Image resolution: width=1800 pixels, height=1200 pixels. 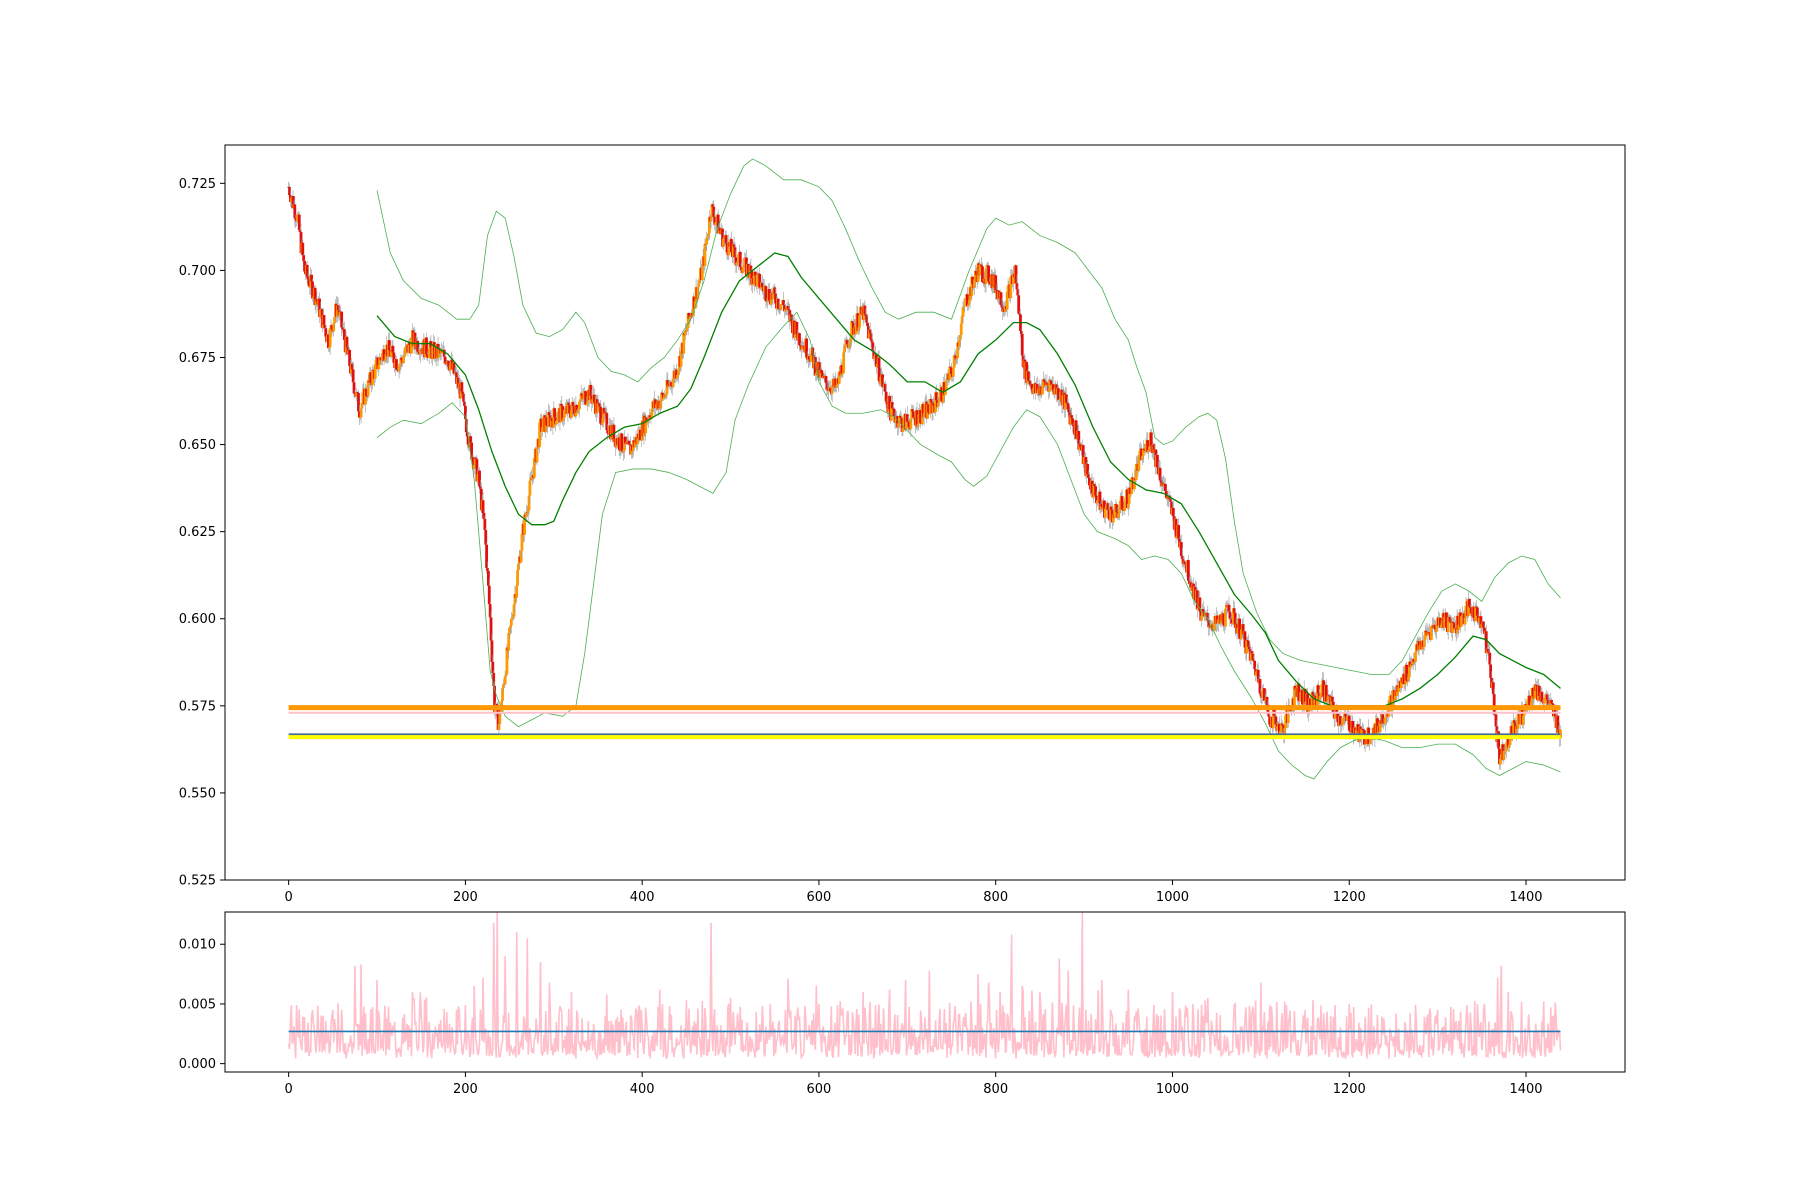 What do you see at coordinates (642, 1089) in the screenshot?
I see `volatility-x-tick-label: 400` at bounding box center [642, 1089].